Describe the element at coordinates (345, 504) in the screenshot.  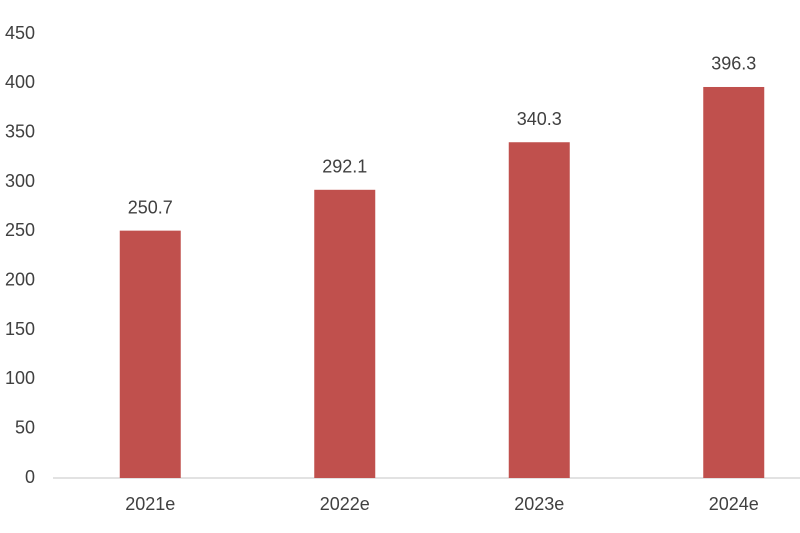
I see `x-tick-label: 2022e` at that location.